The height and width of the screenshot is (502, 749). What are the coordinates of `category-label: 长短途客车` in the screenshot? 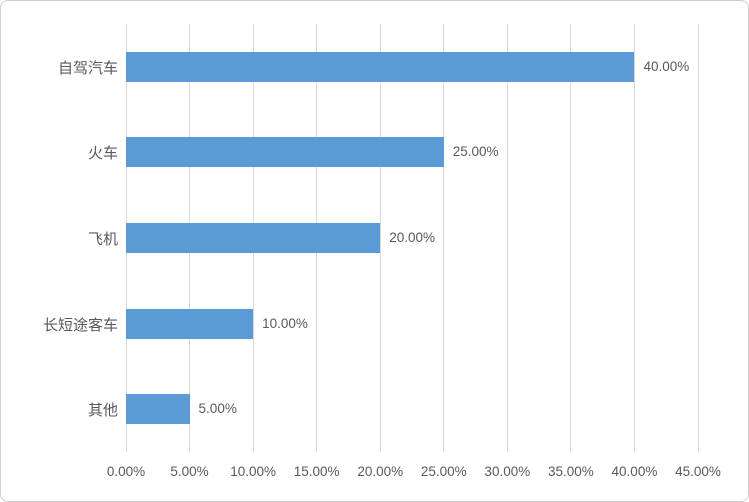 It's located at (80, 325).